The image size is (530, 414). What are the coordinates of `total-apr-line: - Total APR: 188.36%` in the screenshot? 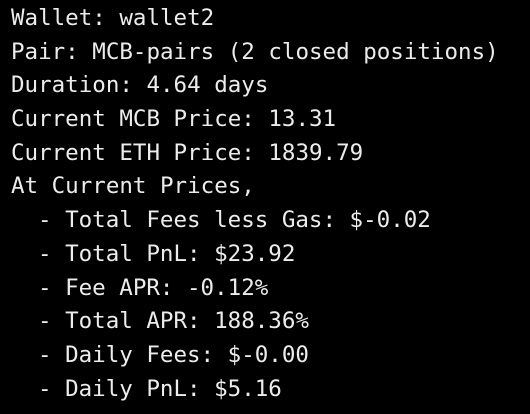 It's located at (173, 321).